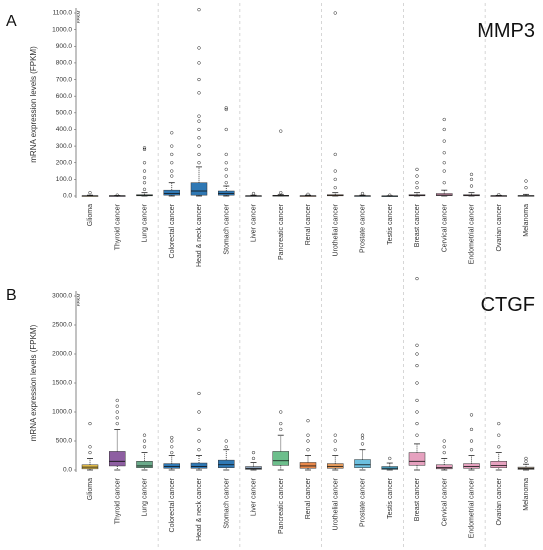 This screenshot has height=550, width=543. What do you see at coordinates (62, 29) in the screenshot?
I see `y-tick-label: 1000.0` at bounding box center [62, 29].